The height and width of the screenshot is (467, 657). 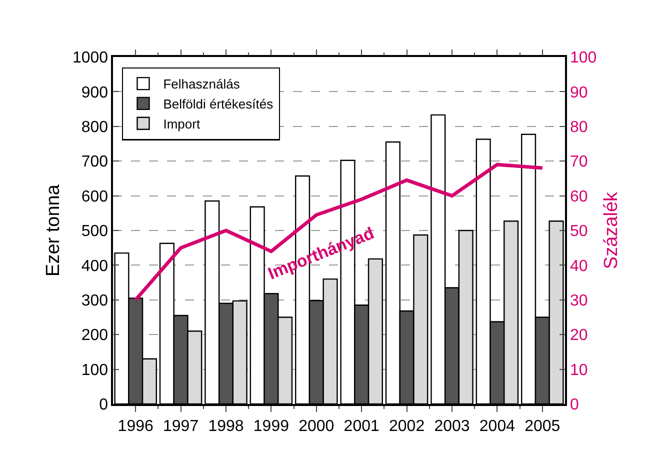 What do you see at coordinates (316, 426) in the screenshot?
I see `x-tick-label: 2000` at bounding box center [316, 426].